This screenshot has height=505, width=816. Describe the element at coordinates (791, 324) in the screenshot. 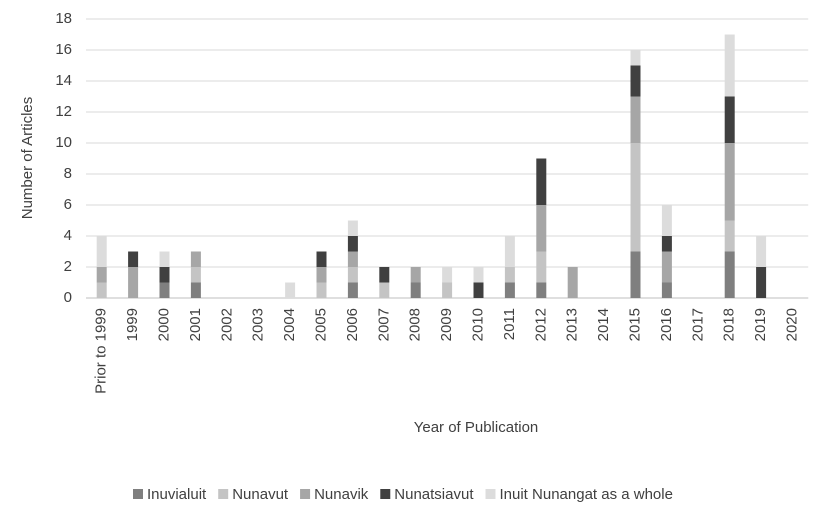

I see `x-tick-label: 2020` at that location.